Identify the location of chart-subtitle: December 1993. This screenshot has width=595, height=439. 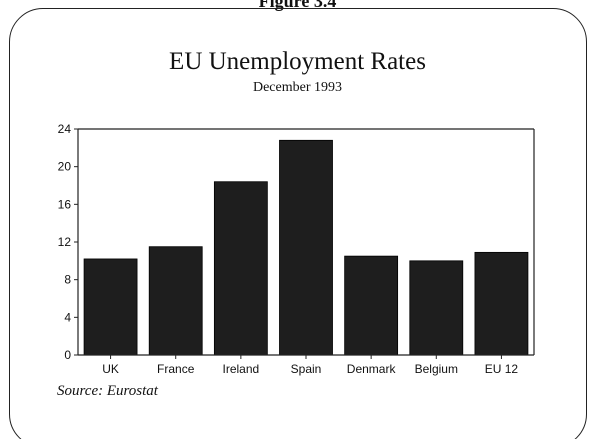
(297, 87).